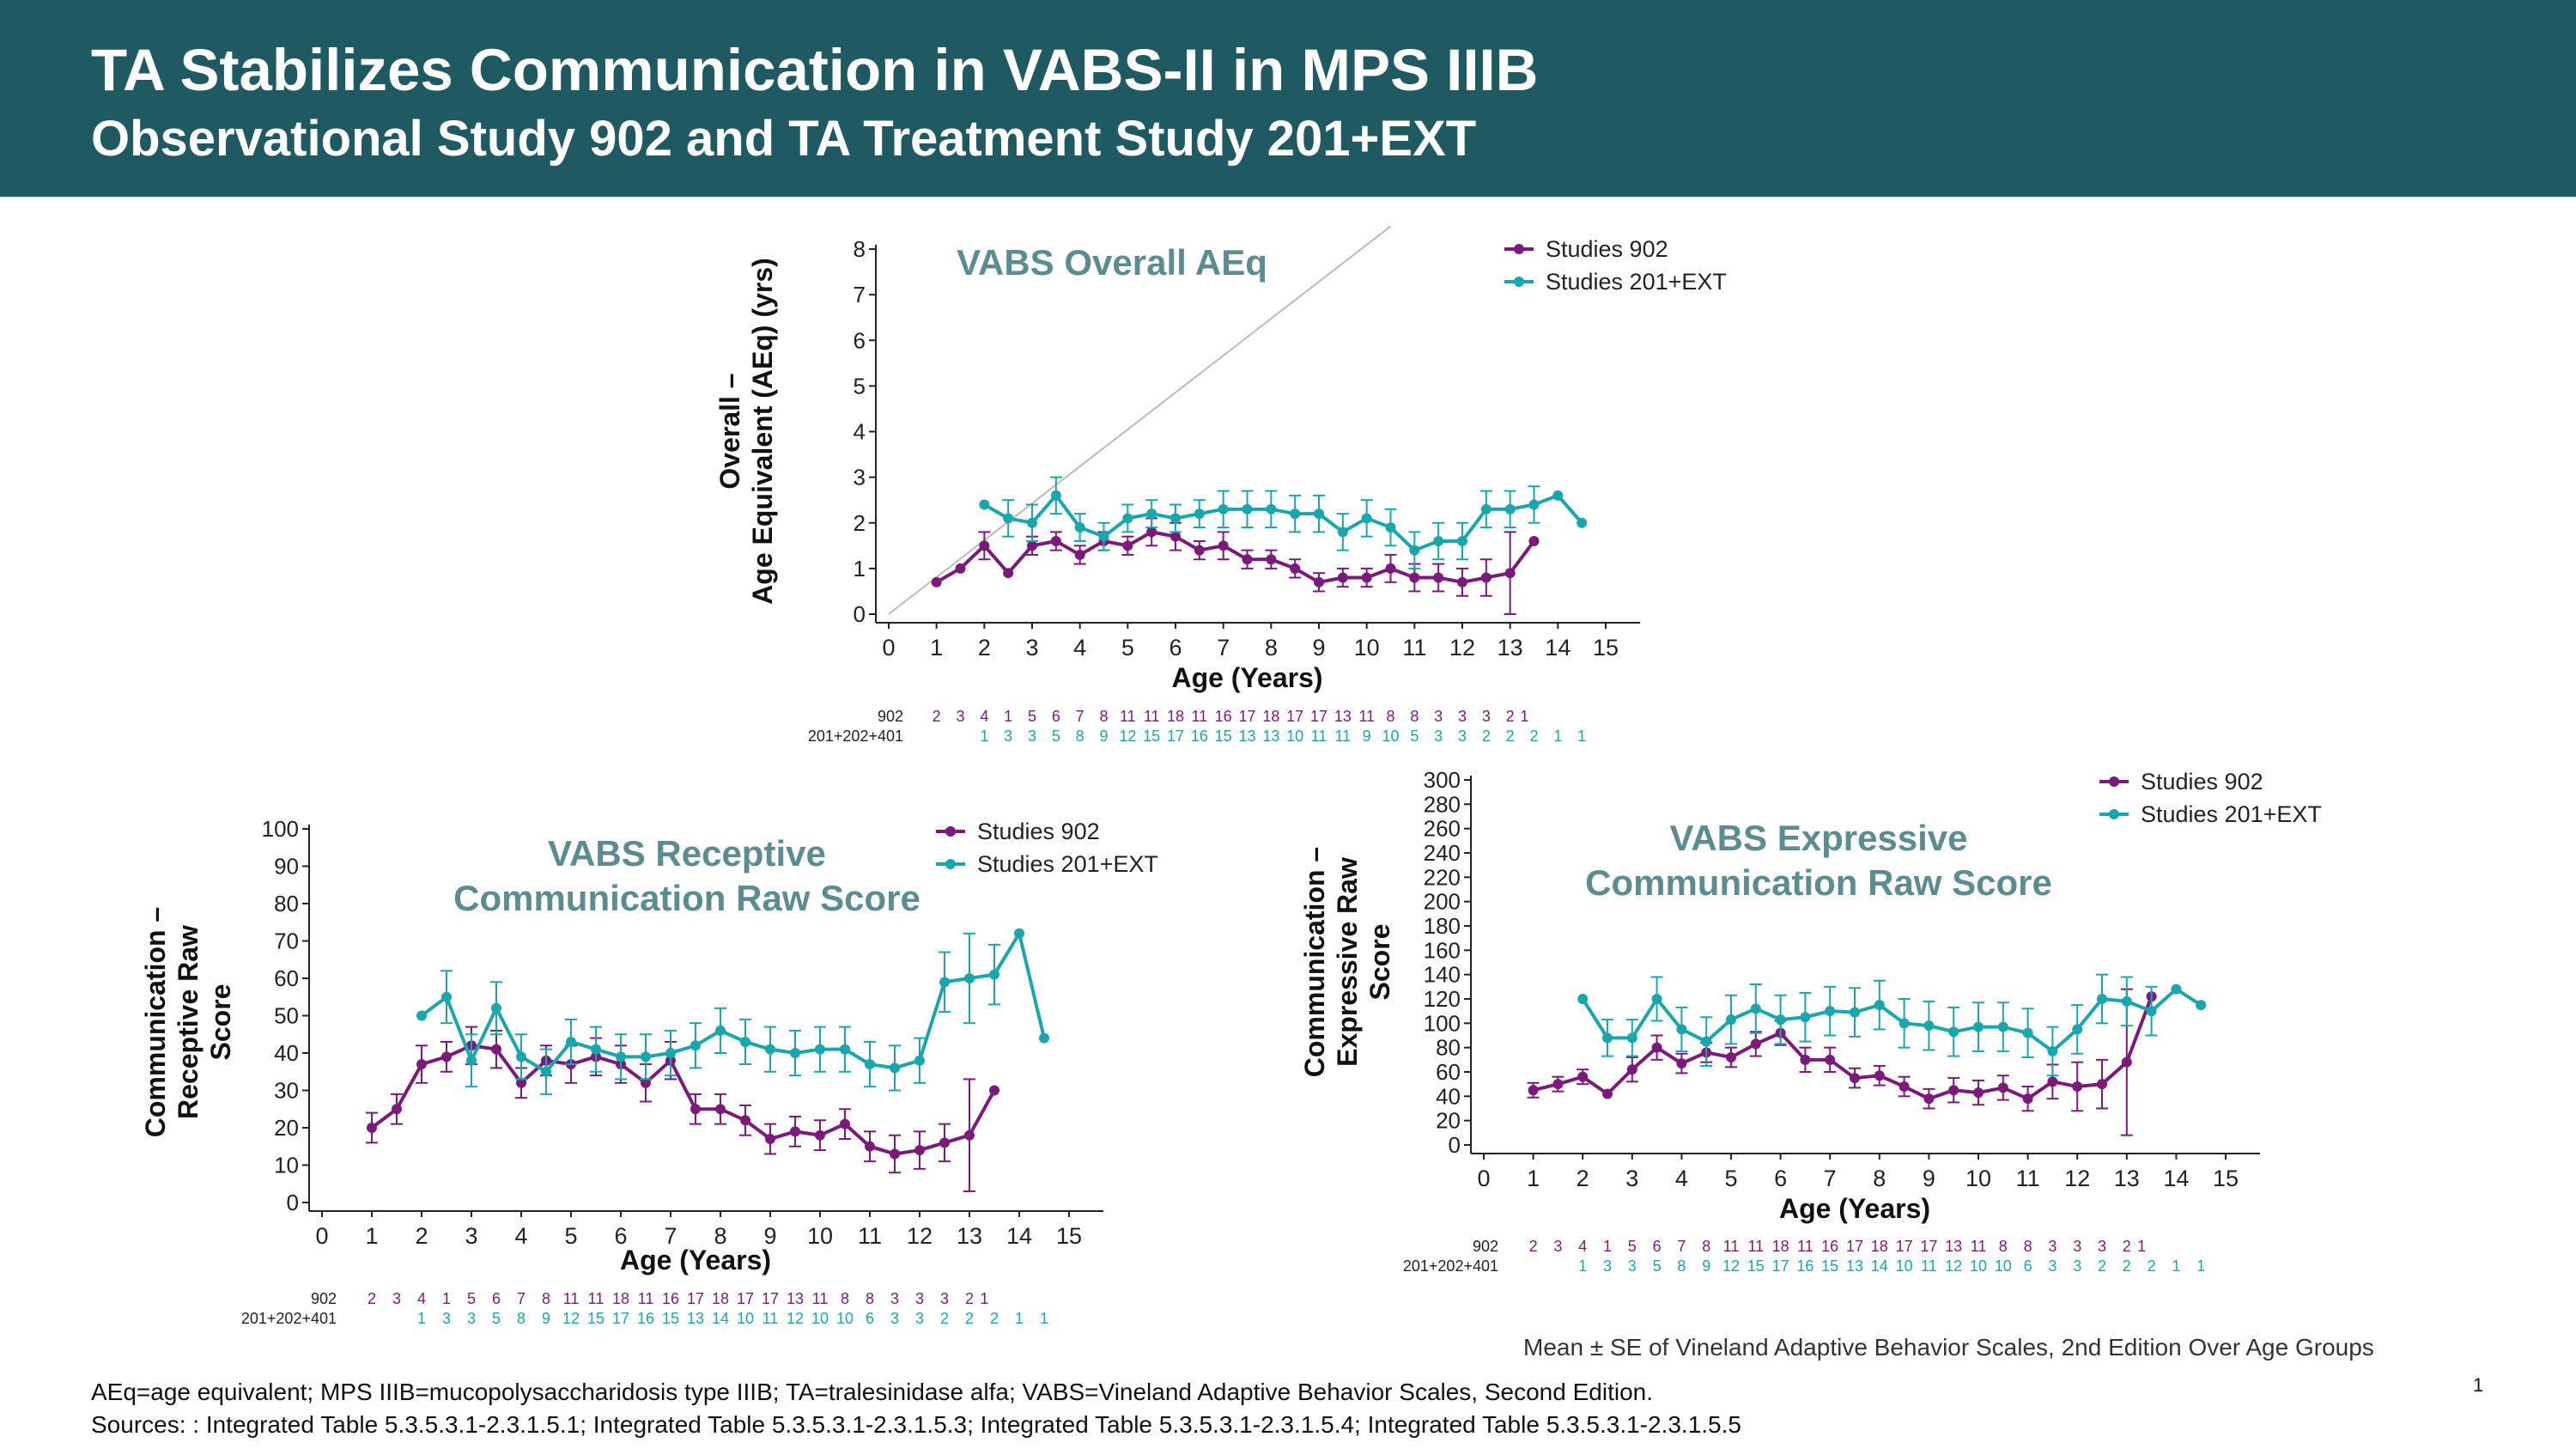 The image size is (2576, 1449). Describe the element at coordinates (289, 1318) in the screenshot. I see `receptive-n-row-label: 201+202+401` at that location.